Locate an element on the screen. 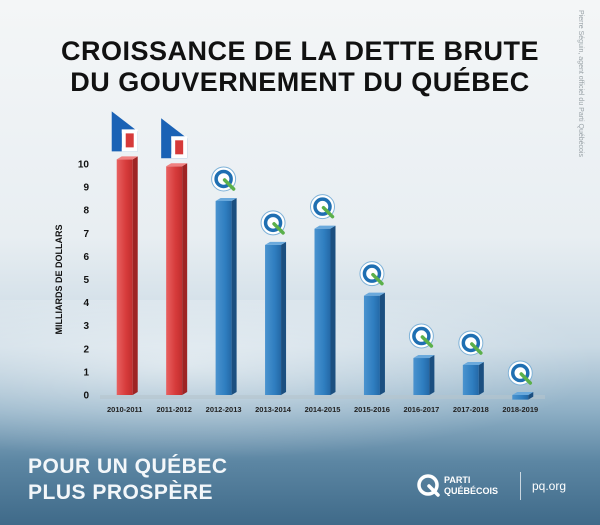 This screenshot has height=525, width=600. website-link: pq.org is located at coordinates (549, 486).